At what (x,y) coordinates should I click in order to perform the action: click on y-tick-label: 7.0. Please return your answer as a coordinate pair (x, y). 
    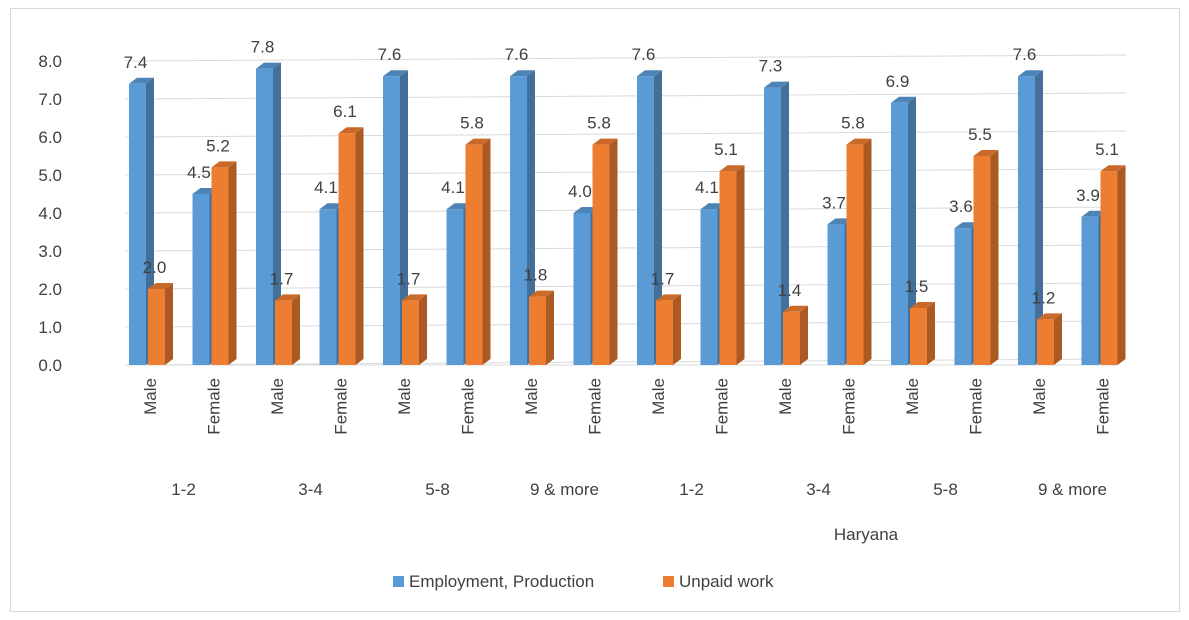
    Looking at the image, I should click on (50, 99).